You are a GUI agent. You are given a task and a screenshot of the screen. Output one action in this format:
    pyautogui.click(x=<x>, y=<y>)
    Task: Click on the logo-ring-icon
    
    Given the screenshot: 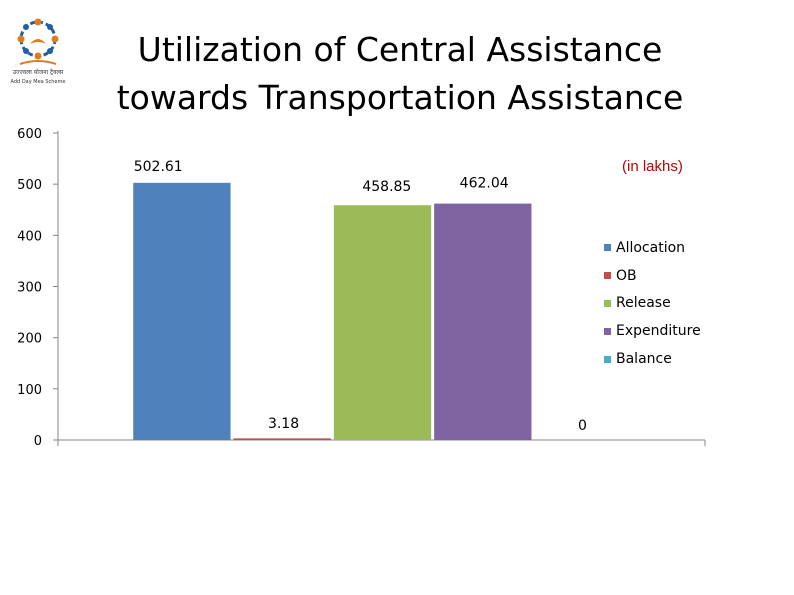 What is the action you would take?
    pyautogui.click(x=38, y=39)
    